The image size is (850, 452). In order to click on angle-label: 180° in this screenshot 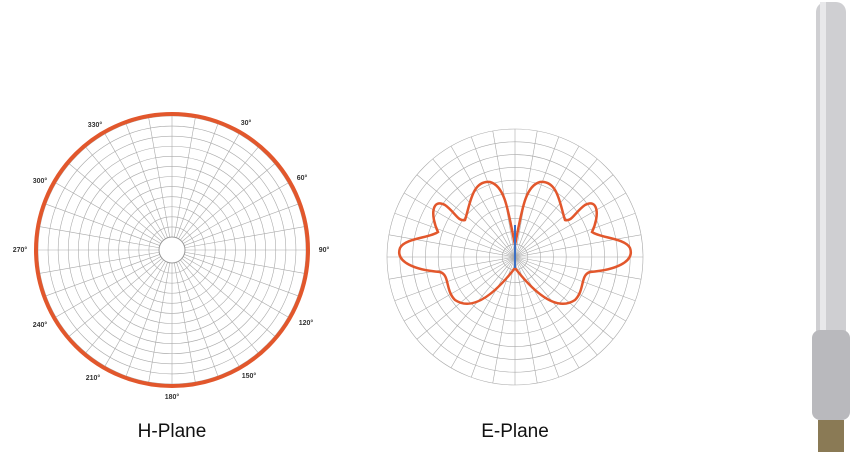, I will do `click(172, 397)`.